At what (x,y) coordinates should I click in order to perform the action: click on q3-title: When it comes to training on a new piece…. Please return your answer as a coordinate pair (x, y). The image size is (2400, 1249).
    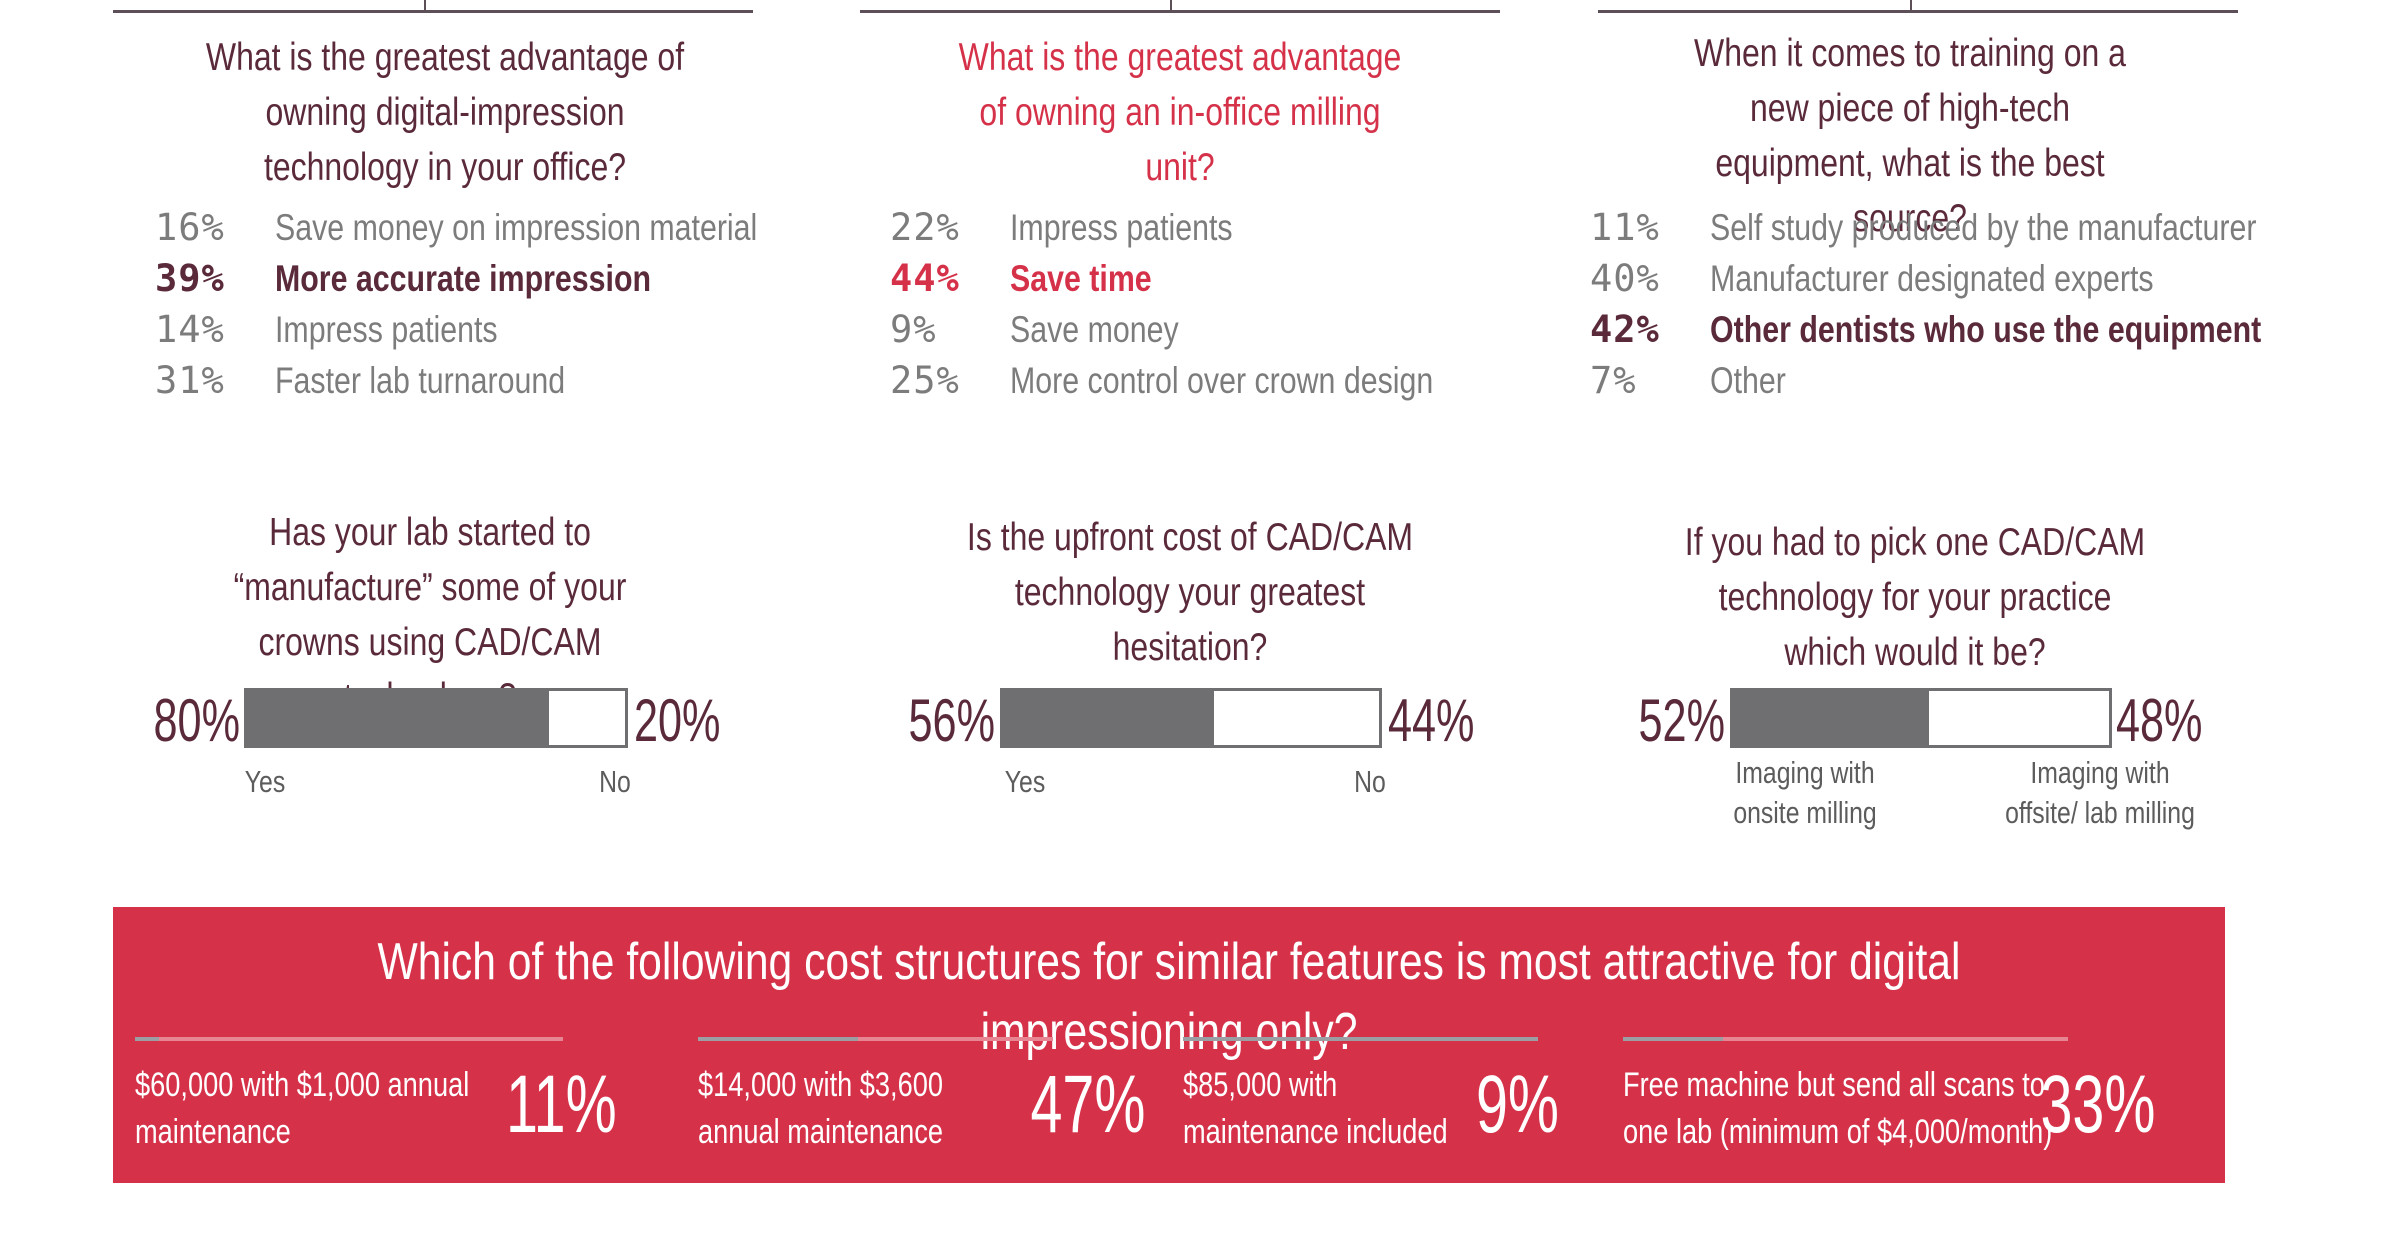
    Looking at the image, I should click on (1910, 136).